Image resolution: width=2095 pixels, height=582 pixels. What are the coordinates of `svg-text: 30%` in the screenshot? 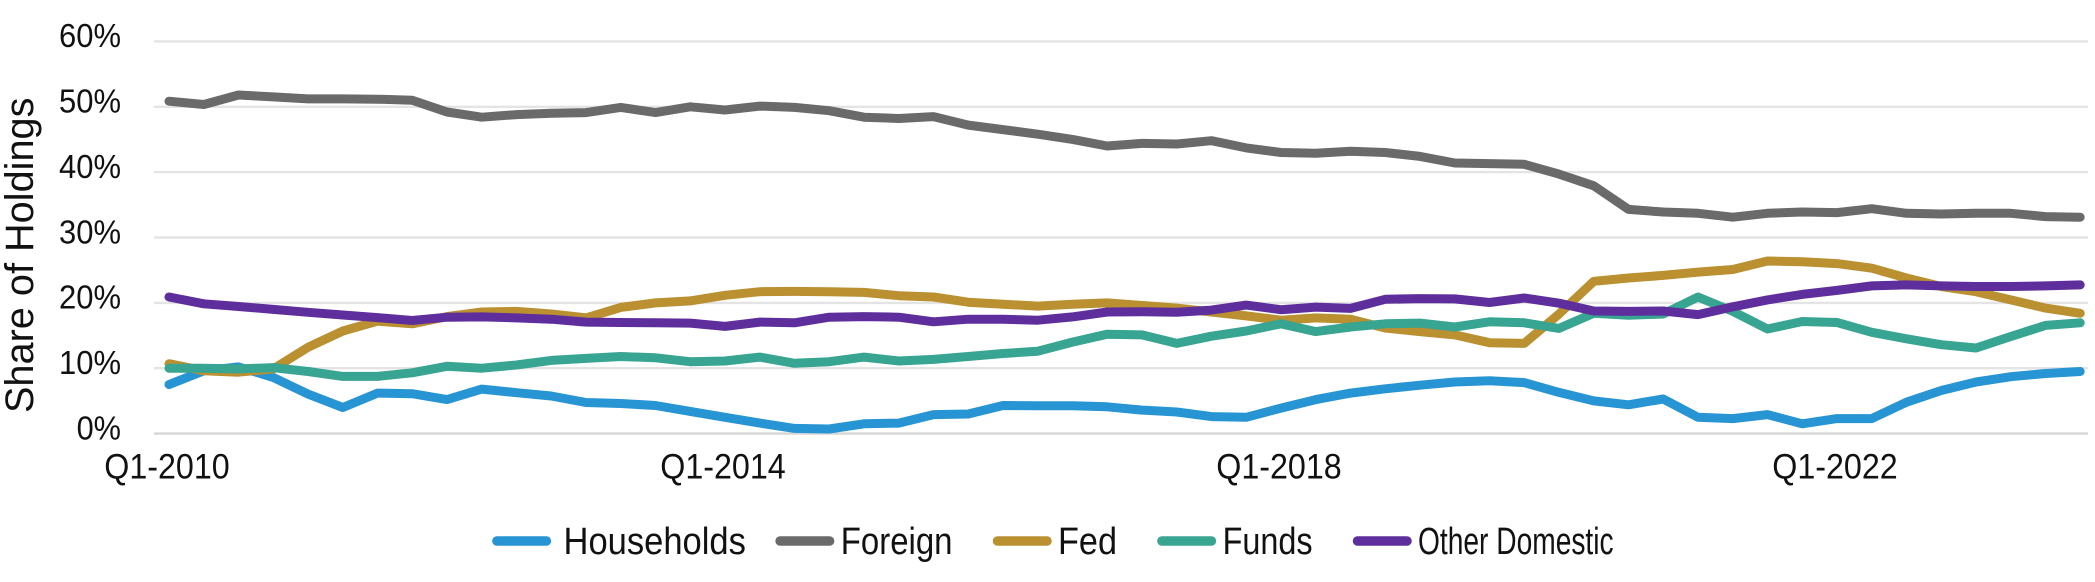 It's located at (90, 231).